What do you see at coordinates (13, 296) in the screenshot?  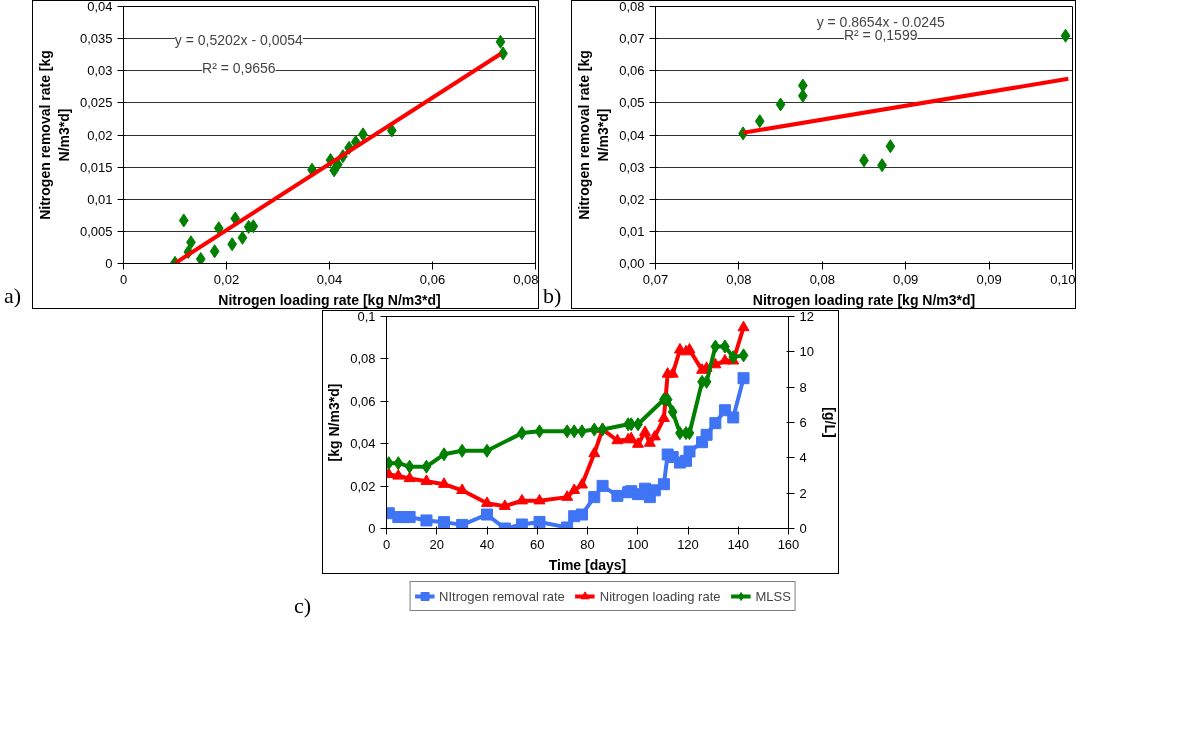 I see `text: a)` at bounding box center [13, 296].